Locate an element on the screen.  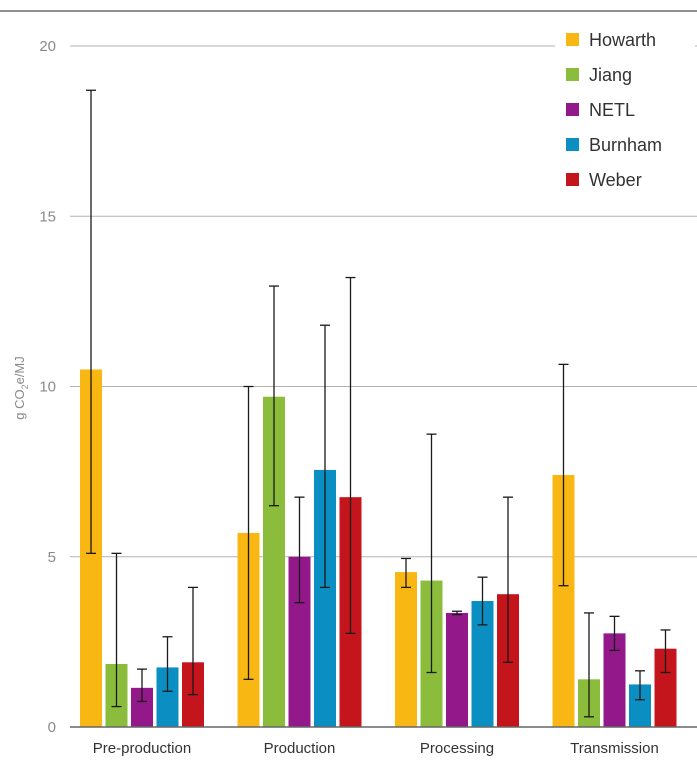
bar-netl-production is located at coordinates (299, 641).